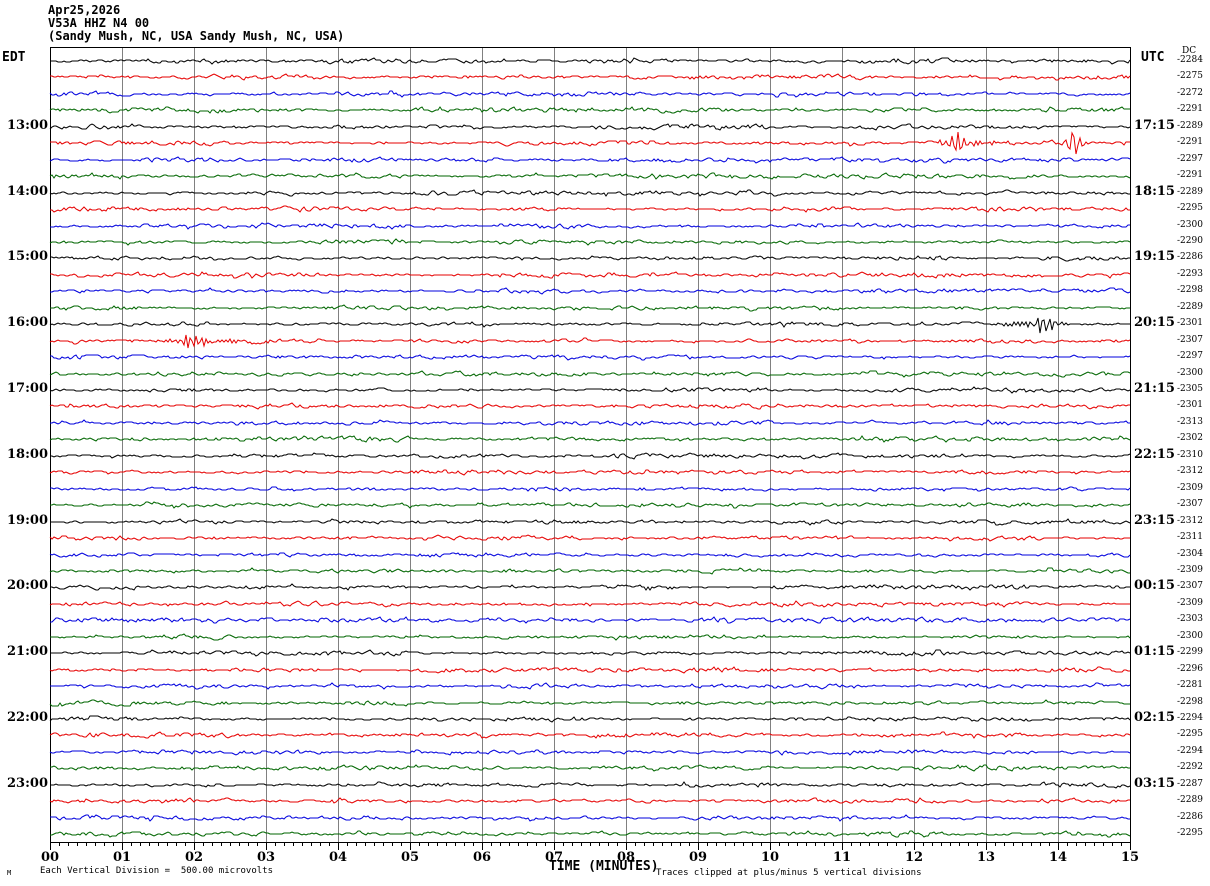 The image size is (1210, 886). I want to click on dc-value-row-38: -2296, so click(1190, 668).